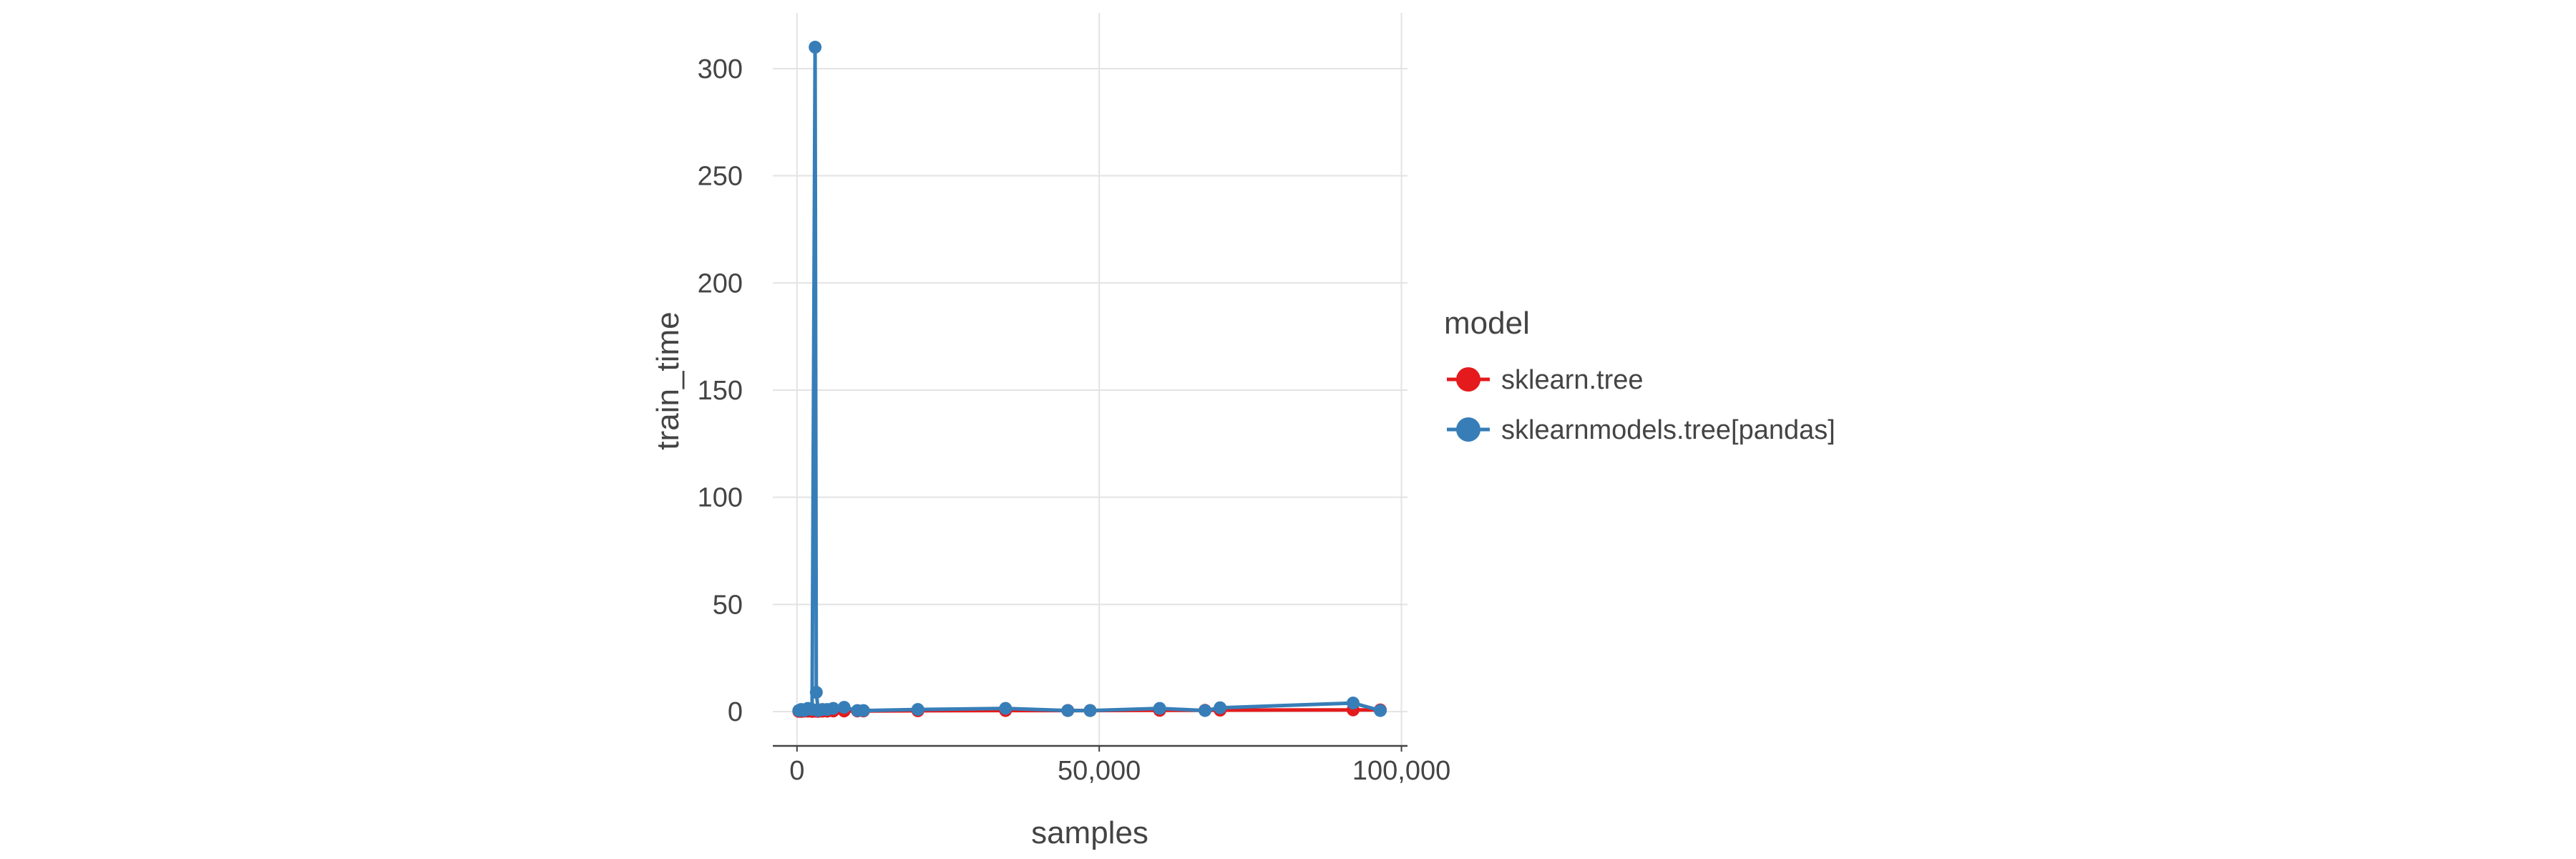 Image resolution: width=2576 pixels, height=859 pixels. I want to click on legend-item: sklearnmodels.tree[pandas], so click(1641, 430).